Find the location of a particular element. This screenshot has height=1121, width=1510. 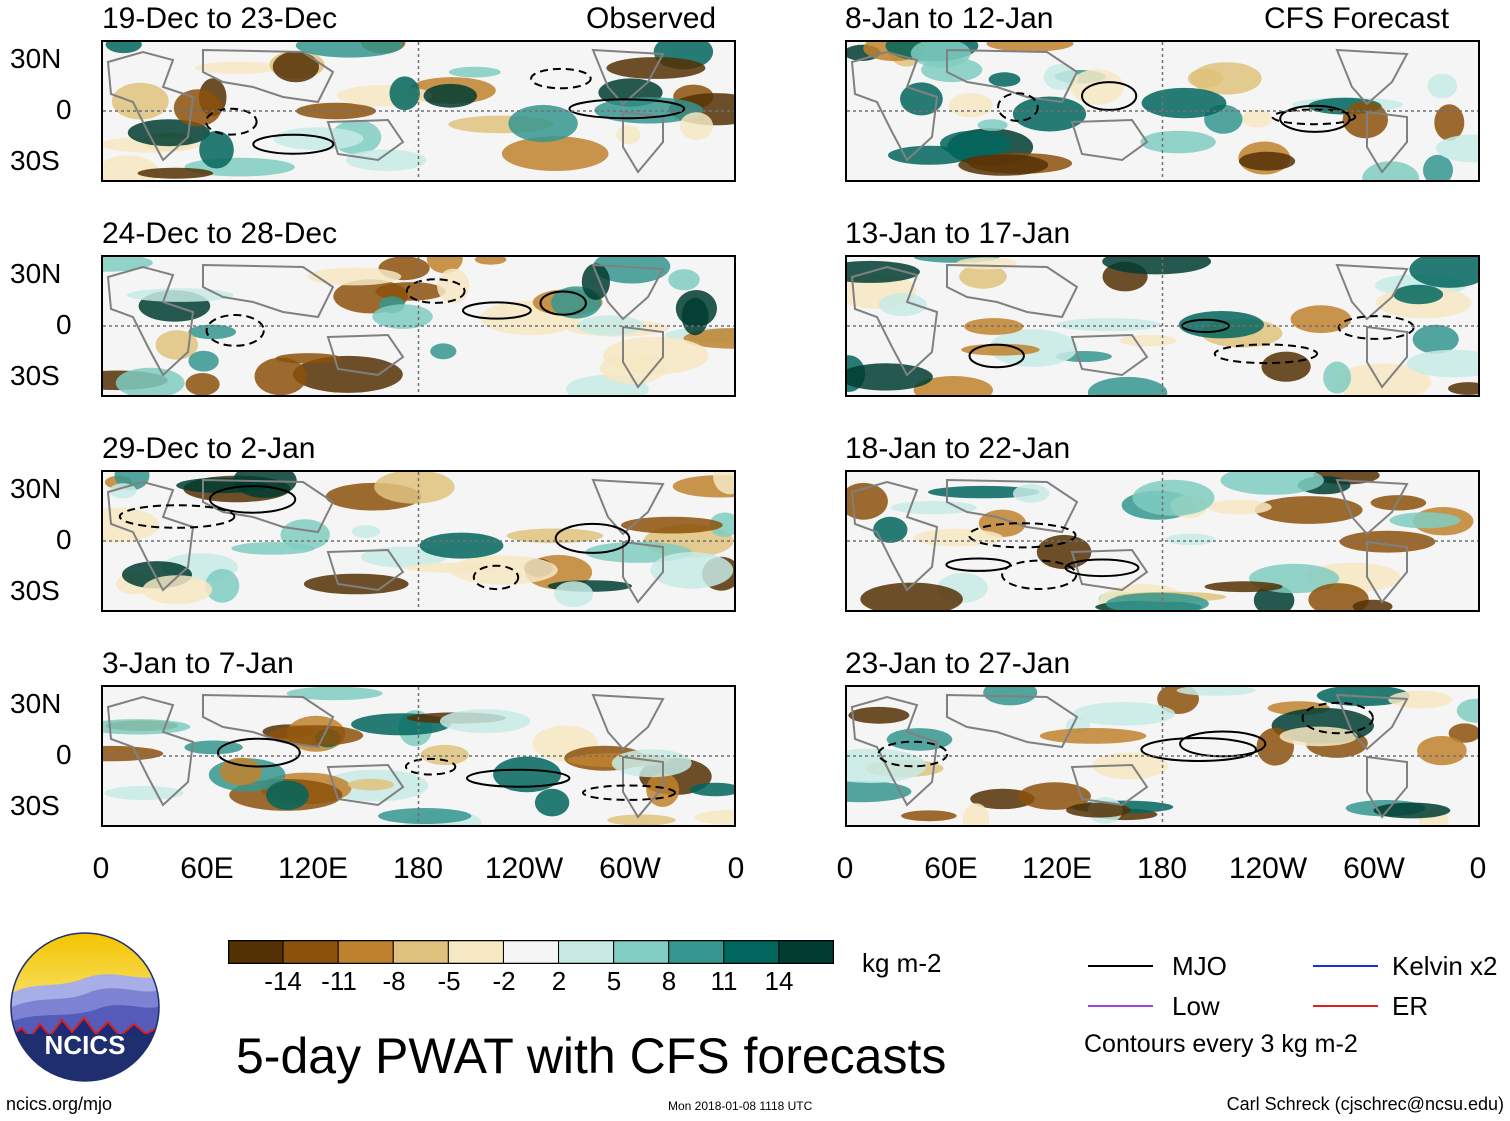

colorbar-tick-9: 11 is located at coordinates (724, 981).